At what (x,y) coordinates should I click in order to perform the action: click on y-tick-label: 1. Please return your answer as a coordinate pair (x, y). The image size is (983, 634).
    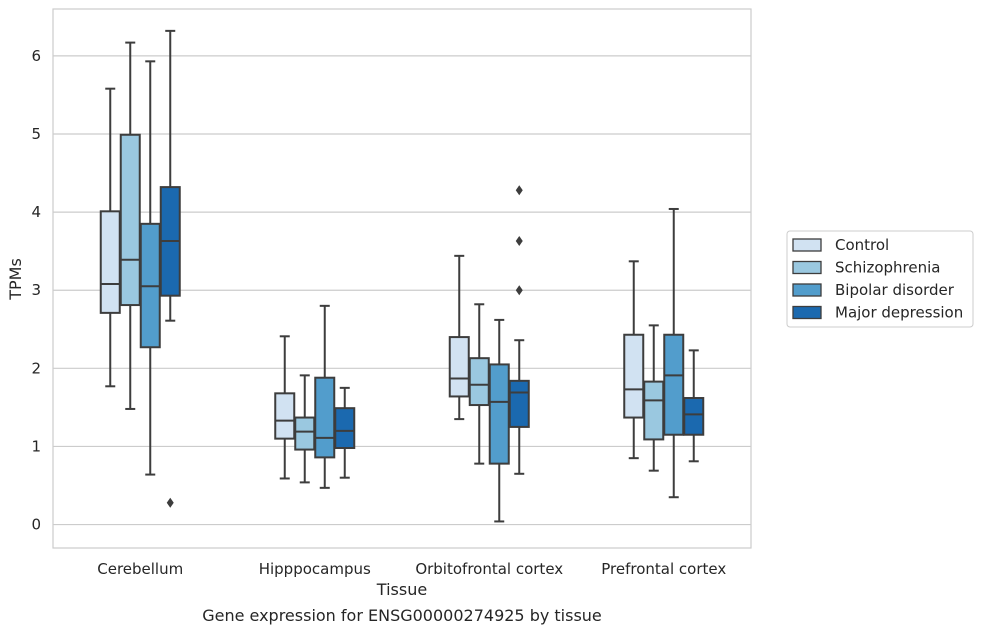
    Looking at the image, I should click on (36, 446).